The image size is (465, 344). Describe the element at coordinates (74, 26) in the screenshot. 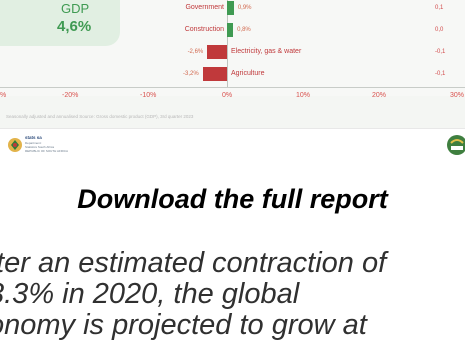

I see `gdp-value: 4,6%` at that location.